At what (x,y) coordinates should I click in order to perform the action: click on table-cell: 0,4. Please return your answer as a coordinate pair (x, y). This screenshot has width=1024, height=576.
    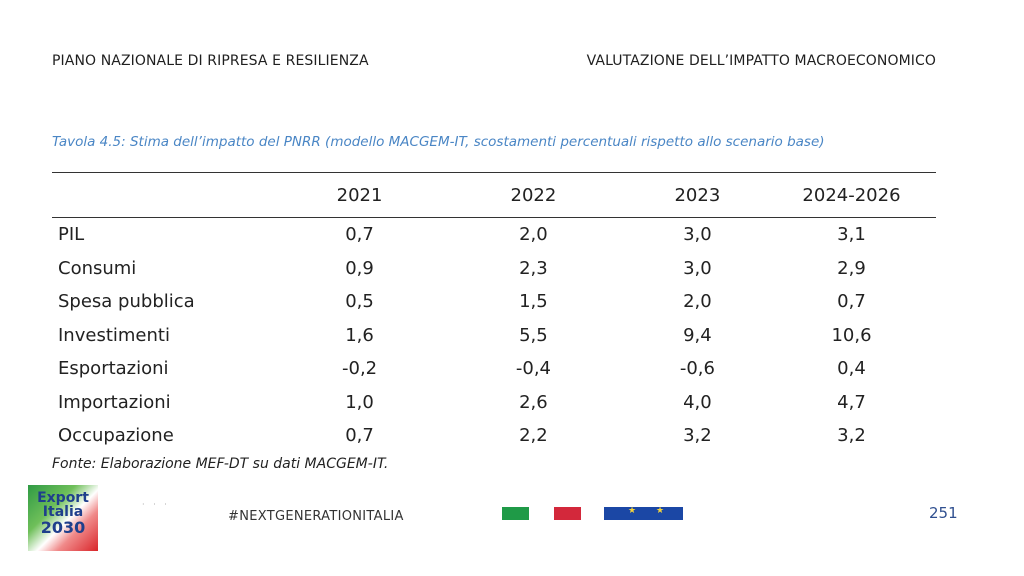
    Looking at the image, I should click on (851, 369).